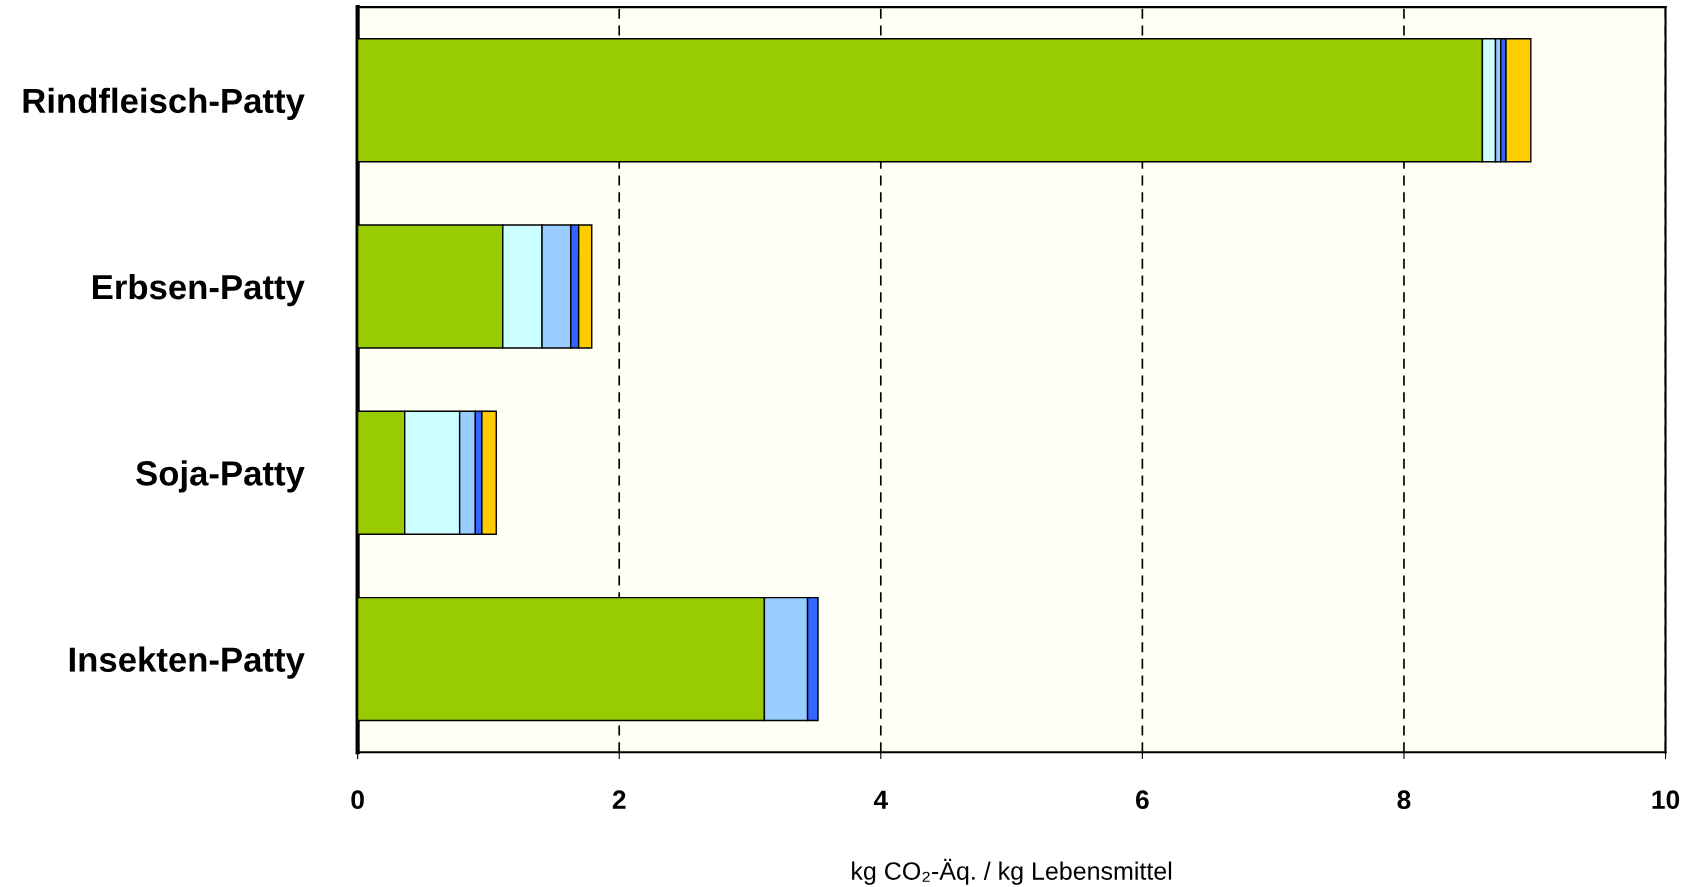 Image resolution: width=1703 pixels, height=887 pixels. What do you see at coordinates (1012, 871) in the screenshot?
I see `x-axis-title: kg CO₂-Äq. / kg Lebensmittel` at bounding box center [1012, 871].